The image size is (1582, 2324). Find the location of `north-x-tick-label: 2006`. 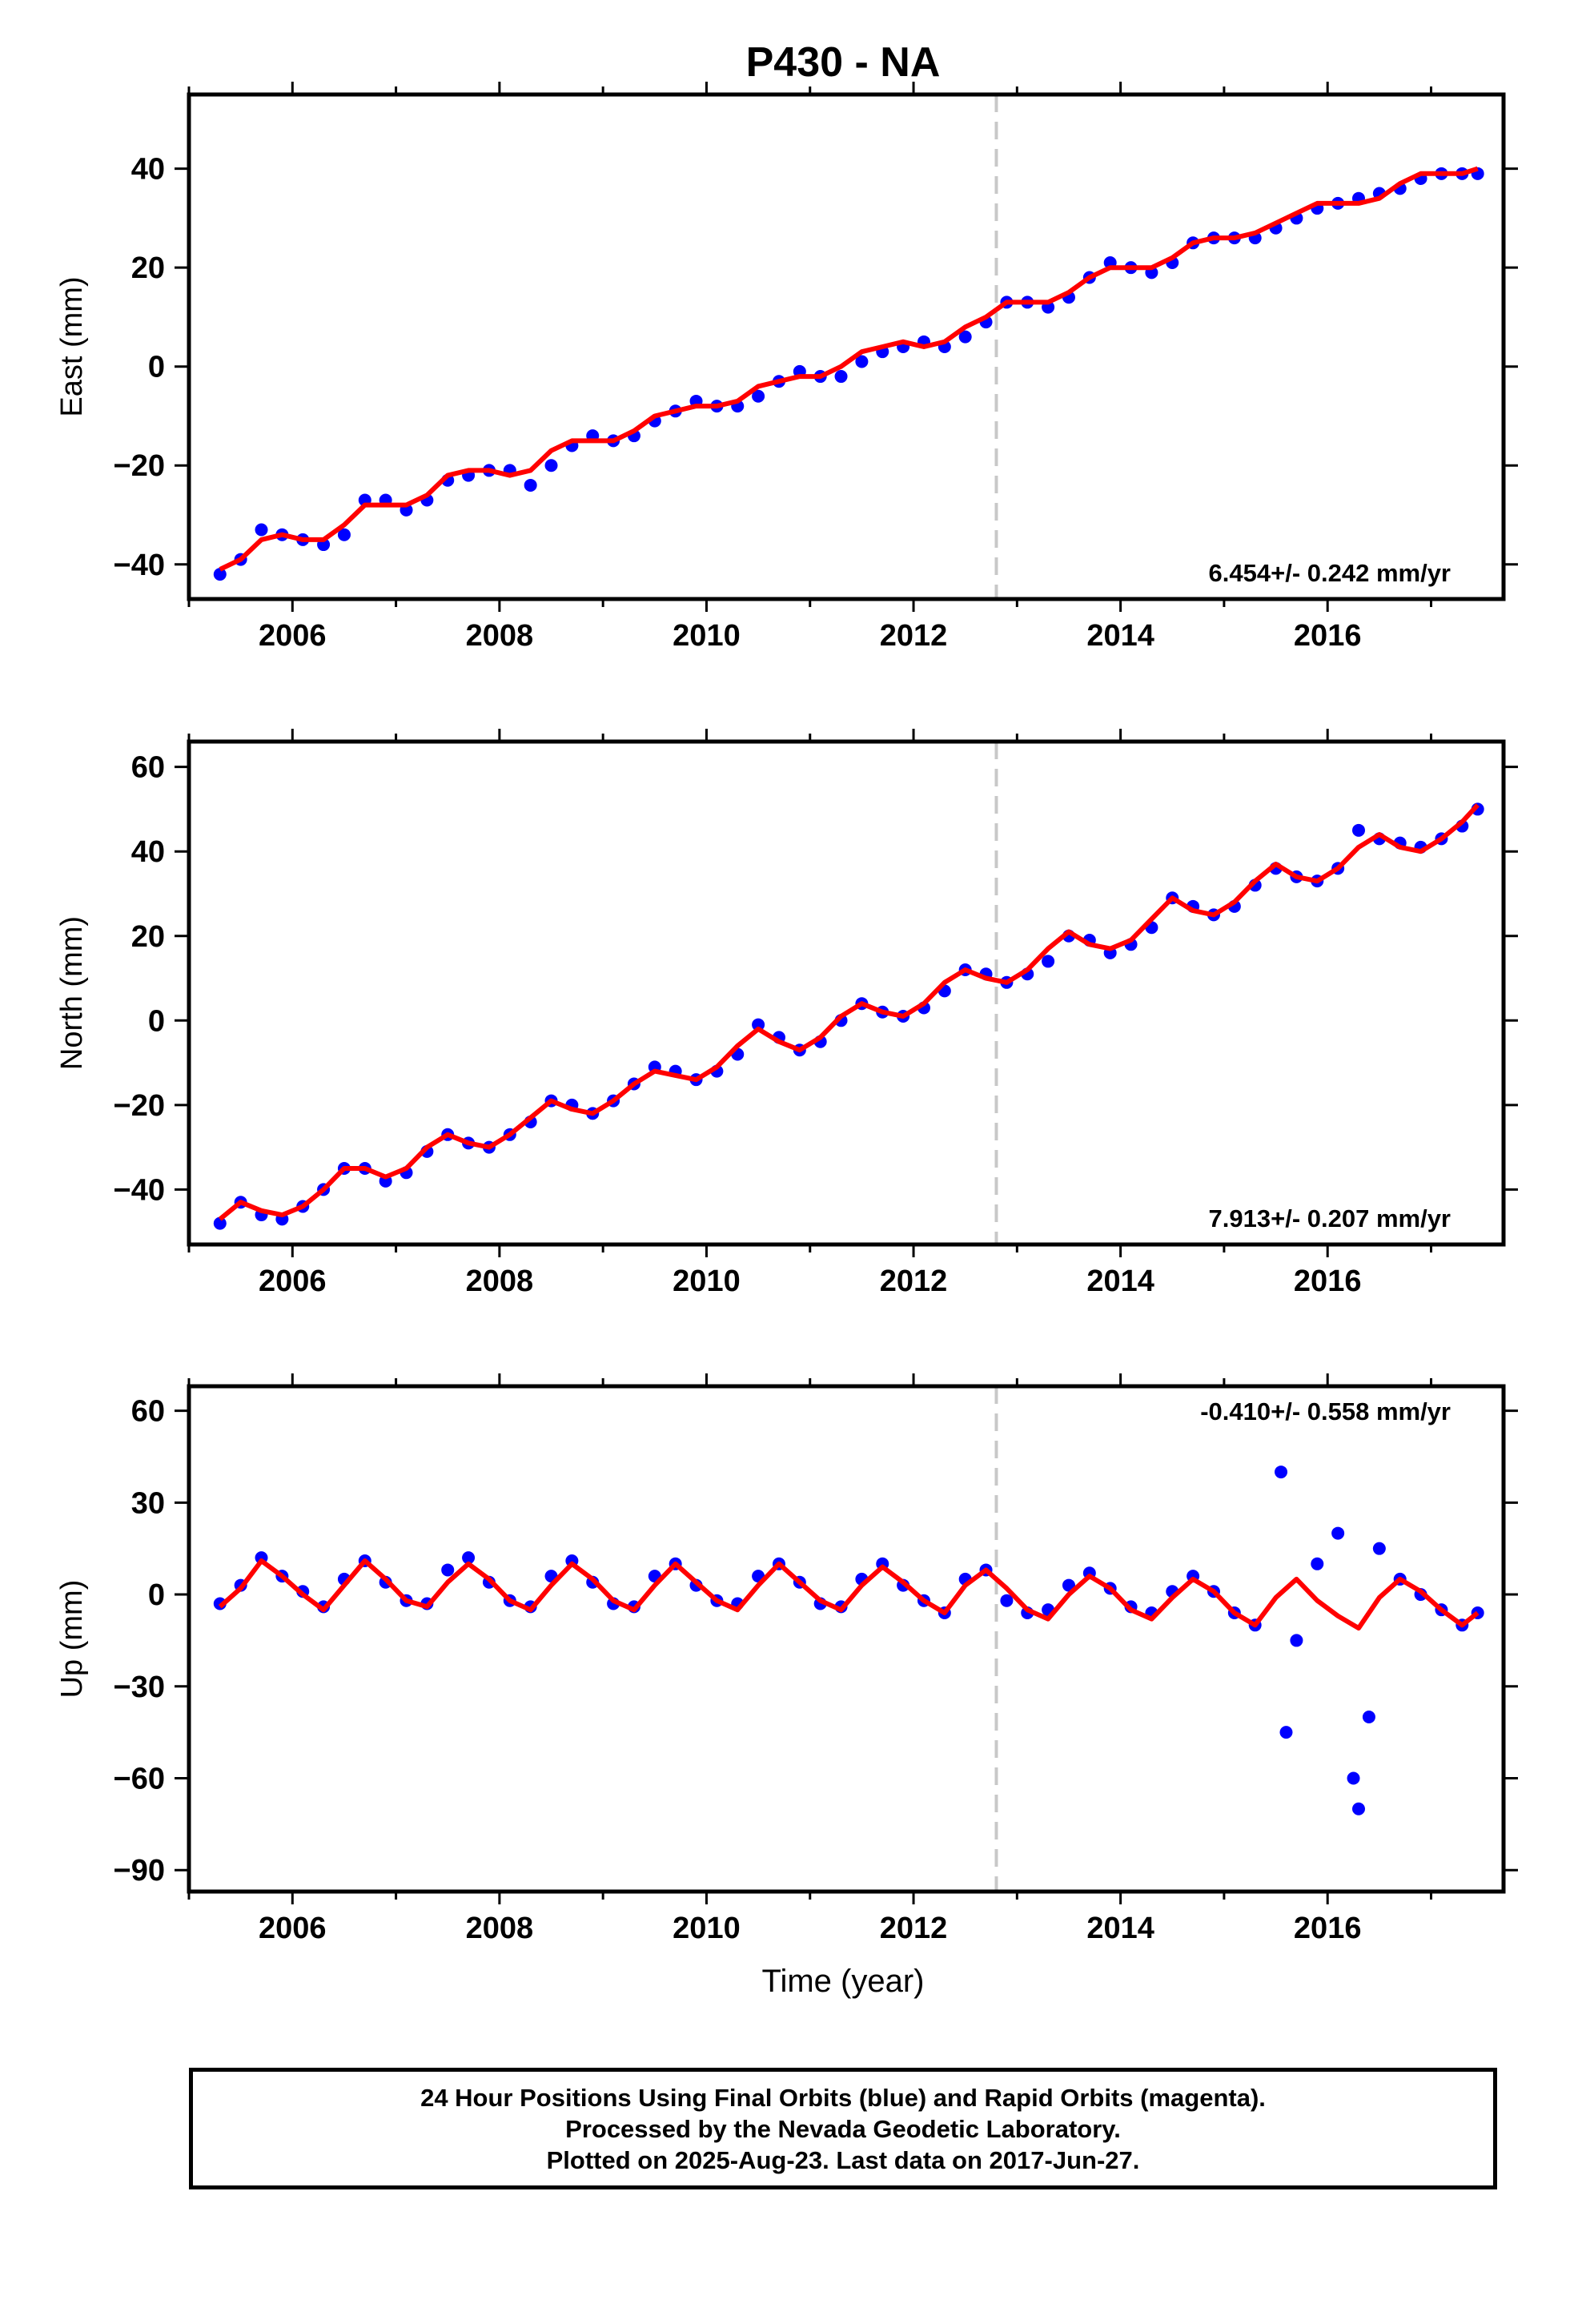

north-x-tick-label: 2006 is located at coordinates (293, 1281).